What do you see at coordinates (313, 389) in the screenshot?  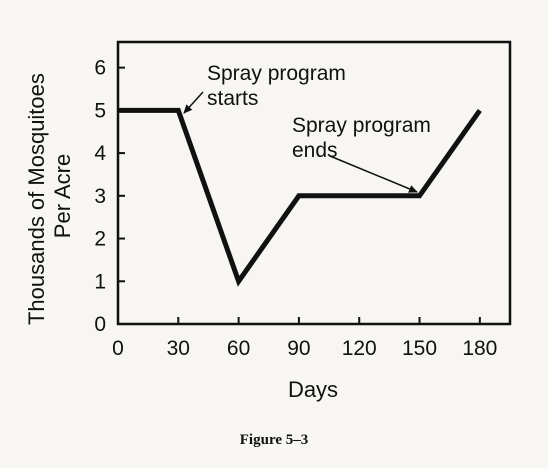 I see `x-axis-title: Days` at bounding box center [313, 389].